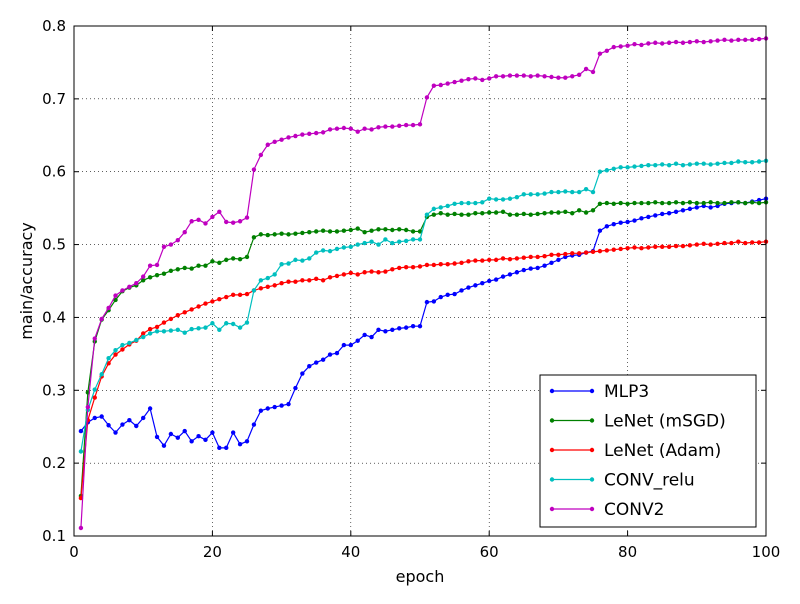 This screenshot has width=800, height=604. Describe the element at coordinates (626, 392) in the screenshot. I see `legend-label: MLP3` at that location.